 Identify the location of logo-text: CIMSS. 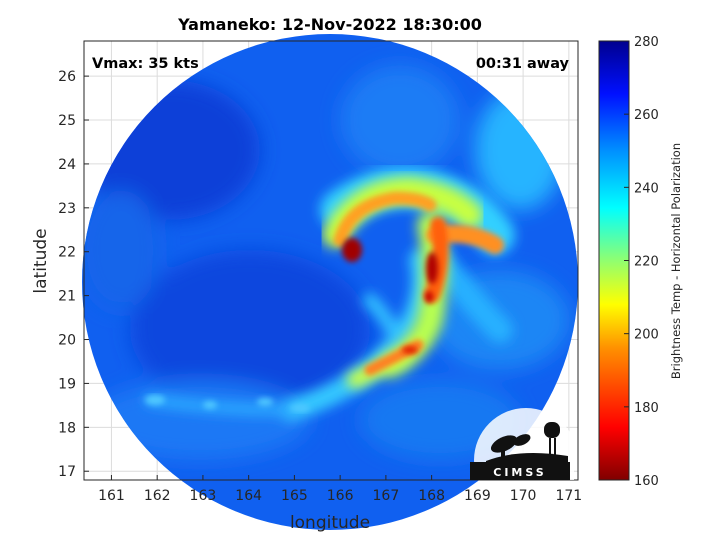
(519, 472).